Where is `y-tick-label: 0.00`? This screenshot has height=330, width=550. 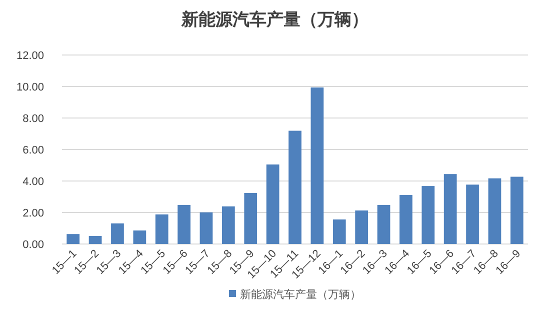
y-tick-label: 0.00 is located at coordinates (33, 245).